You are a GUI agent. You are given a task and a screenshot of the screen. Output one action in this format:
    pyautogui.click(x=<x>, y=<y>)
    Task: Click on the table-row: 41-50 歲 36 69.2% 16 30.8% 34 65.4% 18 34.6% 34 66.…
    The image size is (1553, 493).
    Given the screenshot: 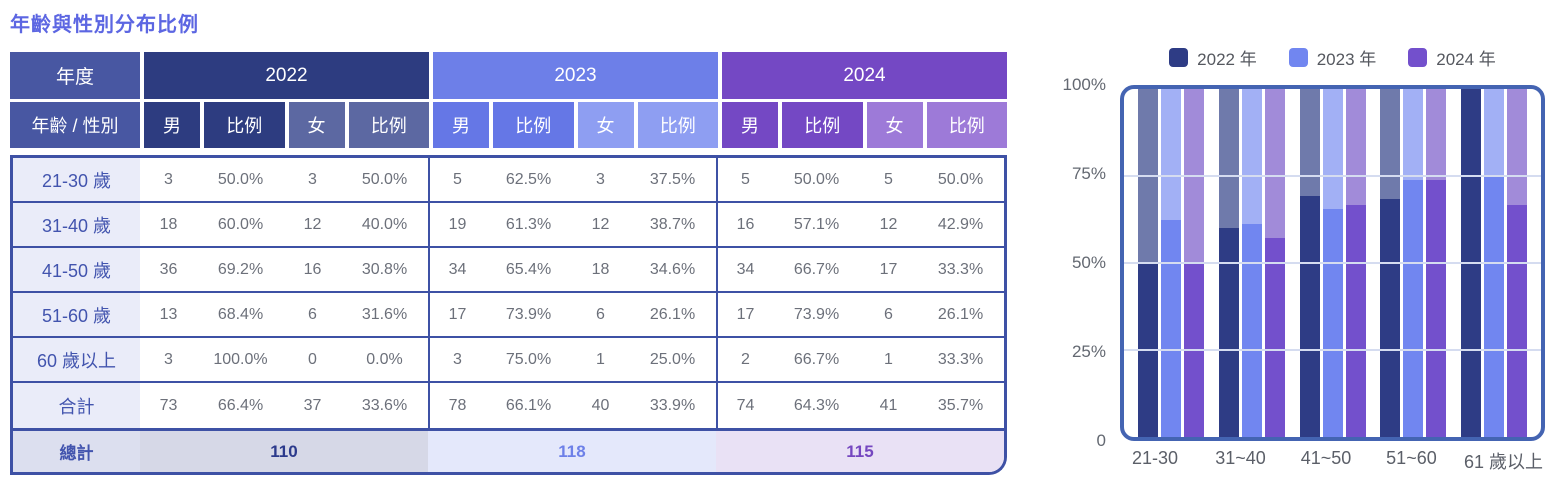 What is the action you would take?
    pyautogui.click(x=508, y=270)
    